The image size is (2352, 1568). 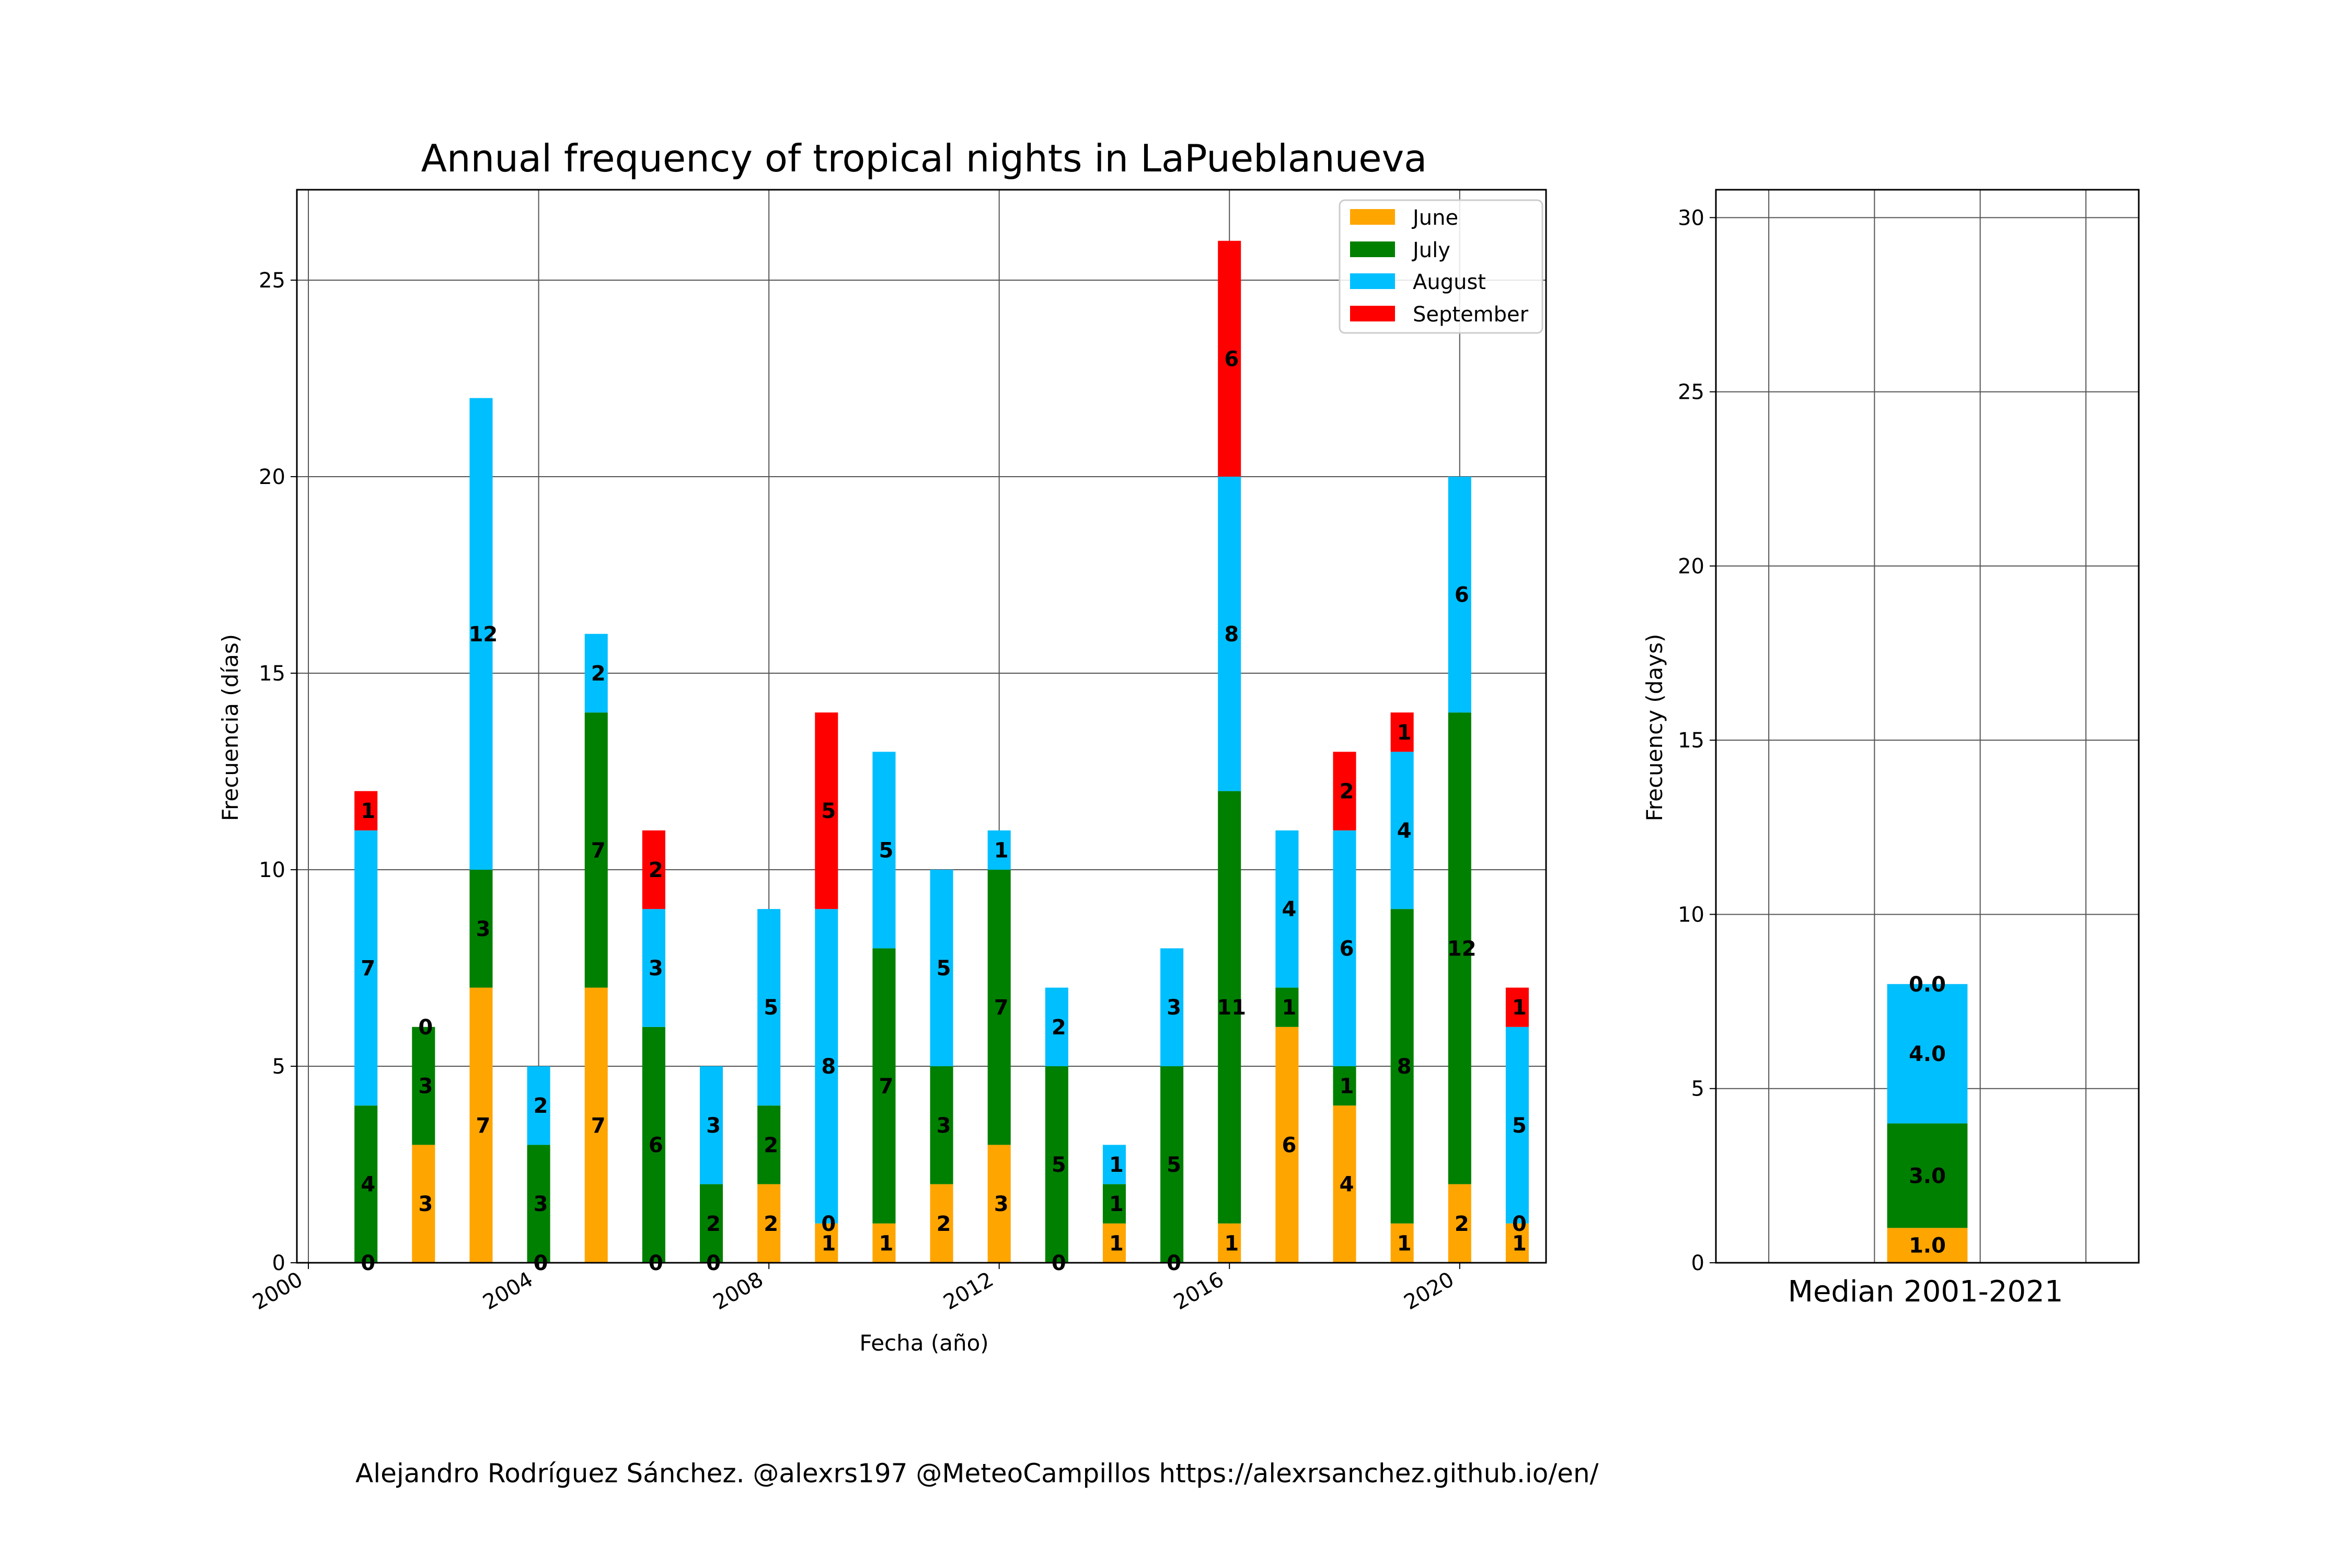 I want to click on y-tick-label-10: 10, so click(x=272, y=870).